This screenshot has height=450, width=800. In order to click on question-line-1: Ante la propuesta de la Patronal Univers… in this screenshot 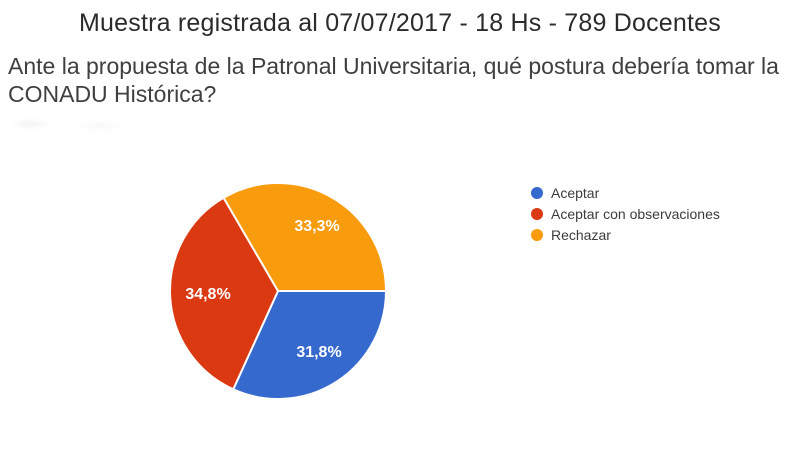, I will do `click(393, 66)`.